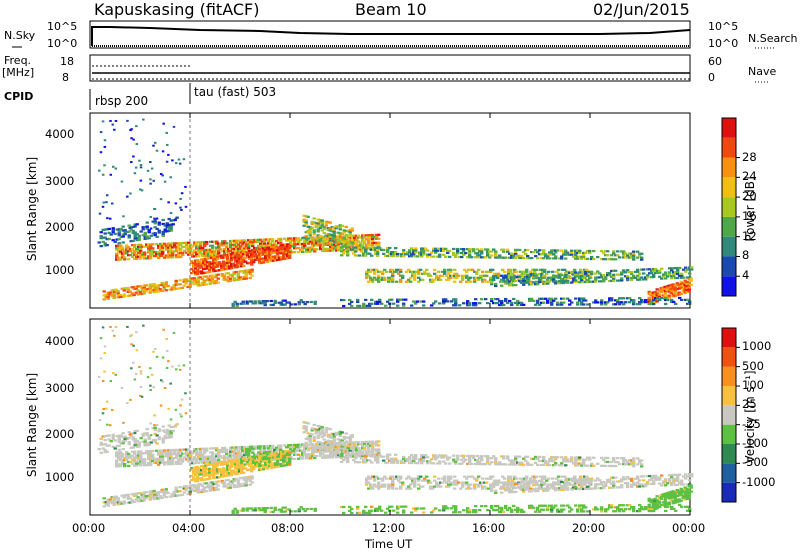  Describe the element at coordinates (60, 477) in the screenshot. I see `velocity-ytick-1000: 1000` at that location.